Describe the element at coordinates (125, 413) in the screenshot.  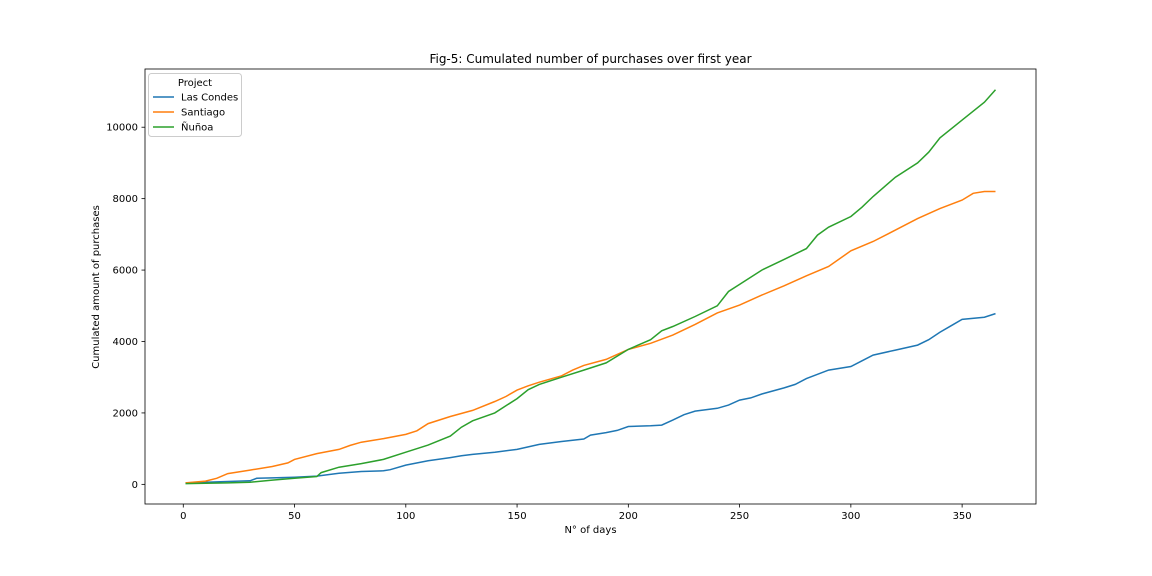
I see `y-tick-label: 2000` at that location.